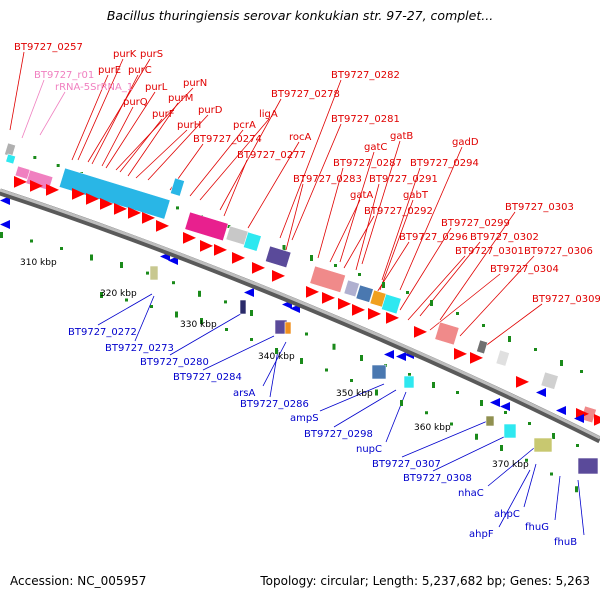 The image size is (600, 600). Describe the element at coordinates (207, 377) in the screenshot. I see `reverse-gene-label: BT9727_0284` at that location.